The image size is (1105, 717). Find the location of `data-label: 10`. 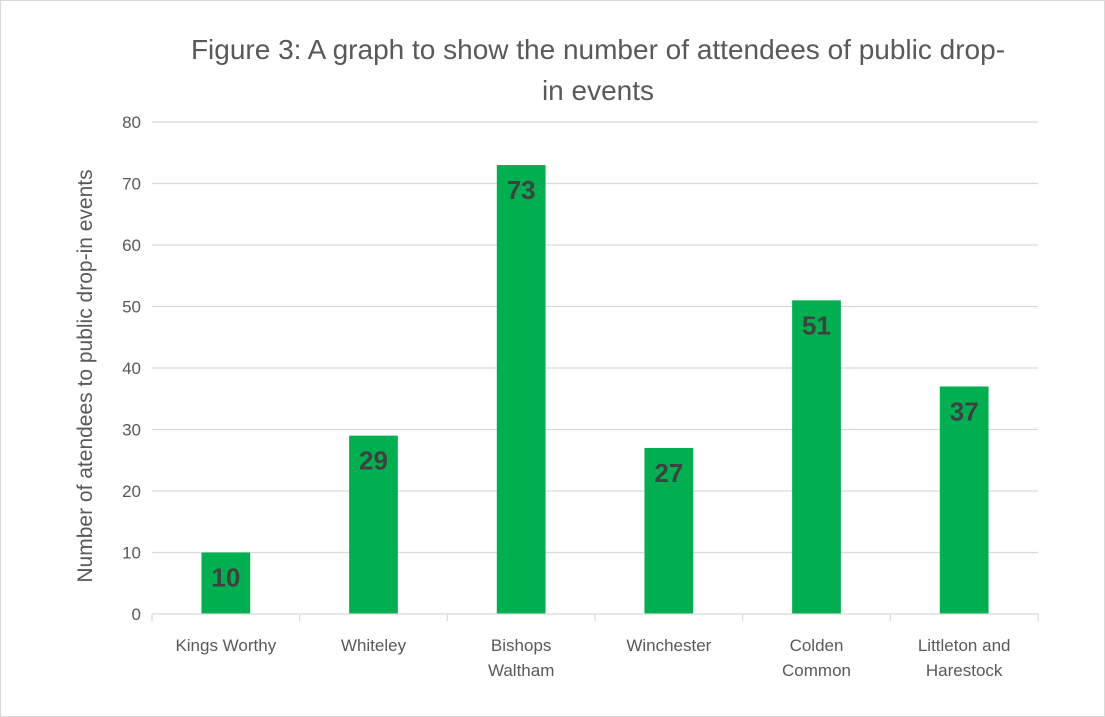

data-label: 10 is located at coordinates (225, 578).